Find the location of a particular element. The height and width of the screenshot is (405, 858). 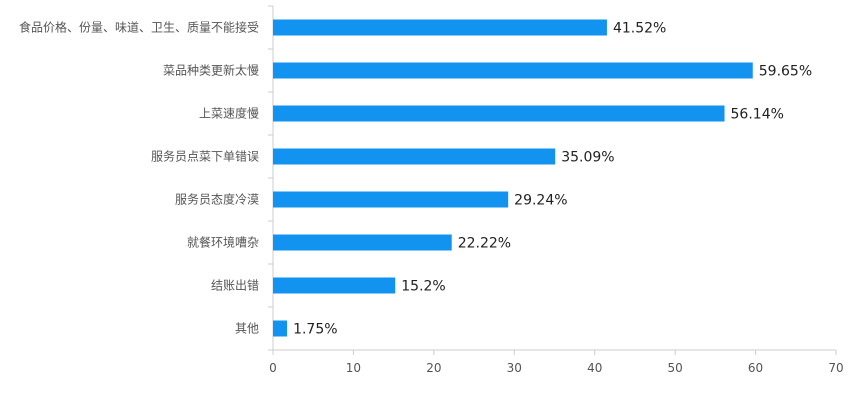

category-label: 食品价格、份量、味道、卫生、质量不能接受 is located at coordinates (139, 27).